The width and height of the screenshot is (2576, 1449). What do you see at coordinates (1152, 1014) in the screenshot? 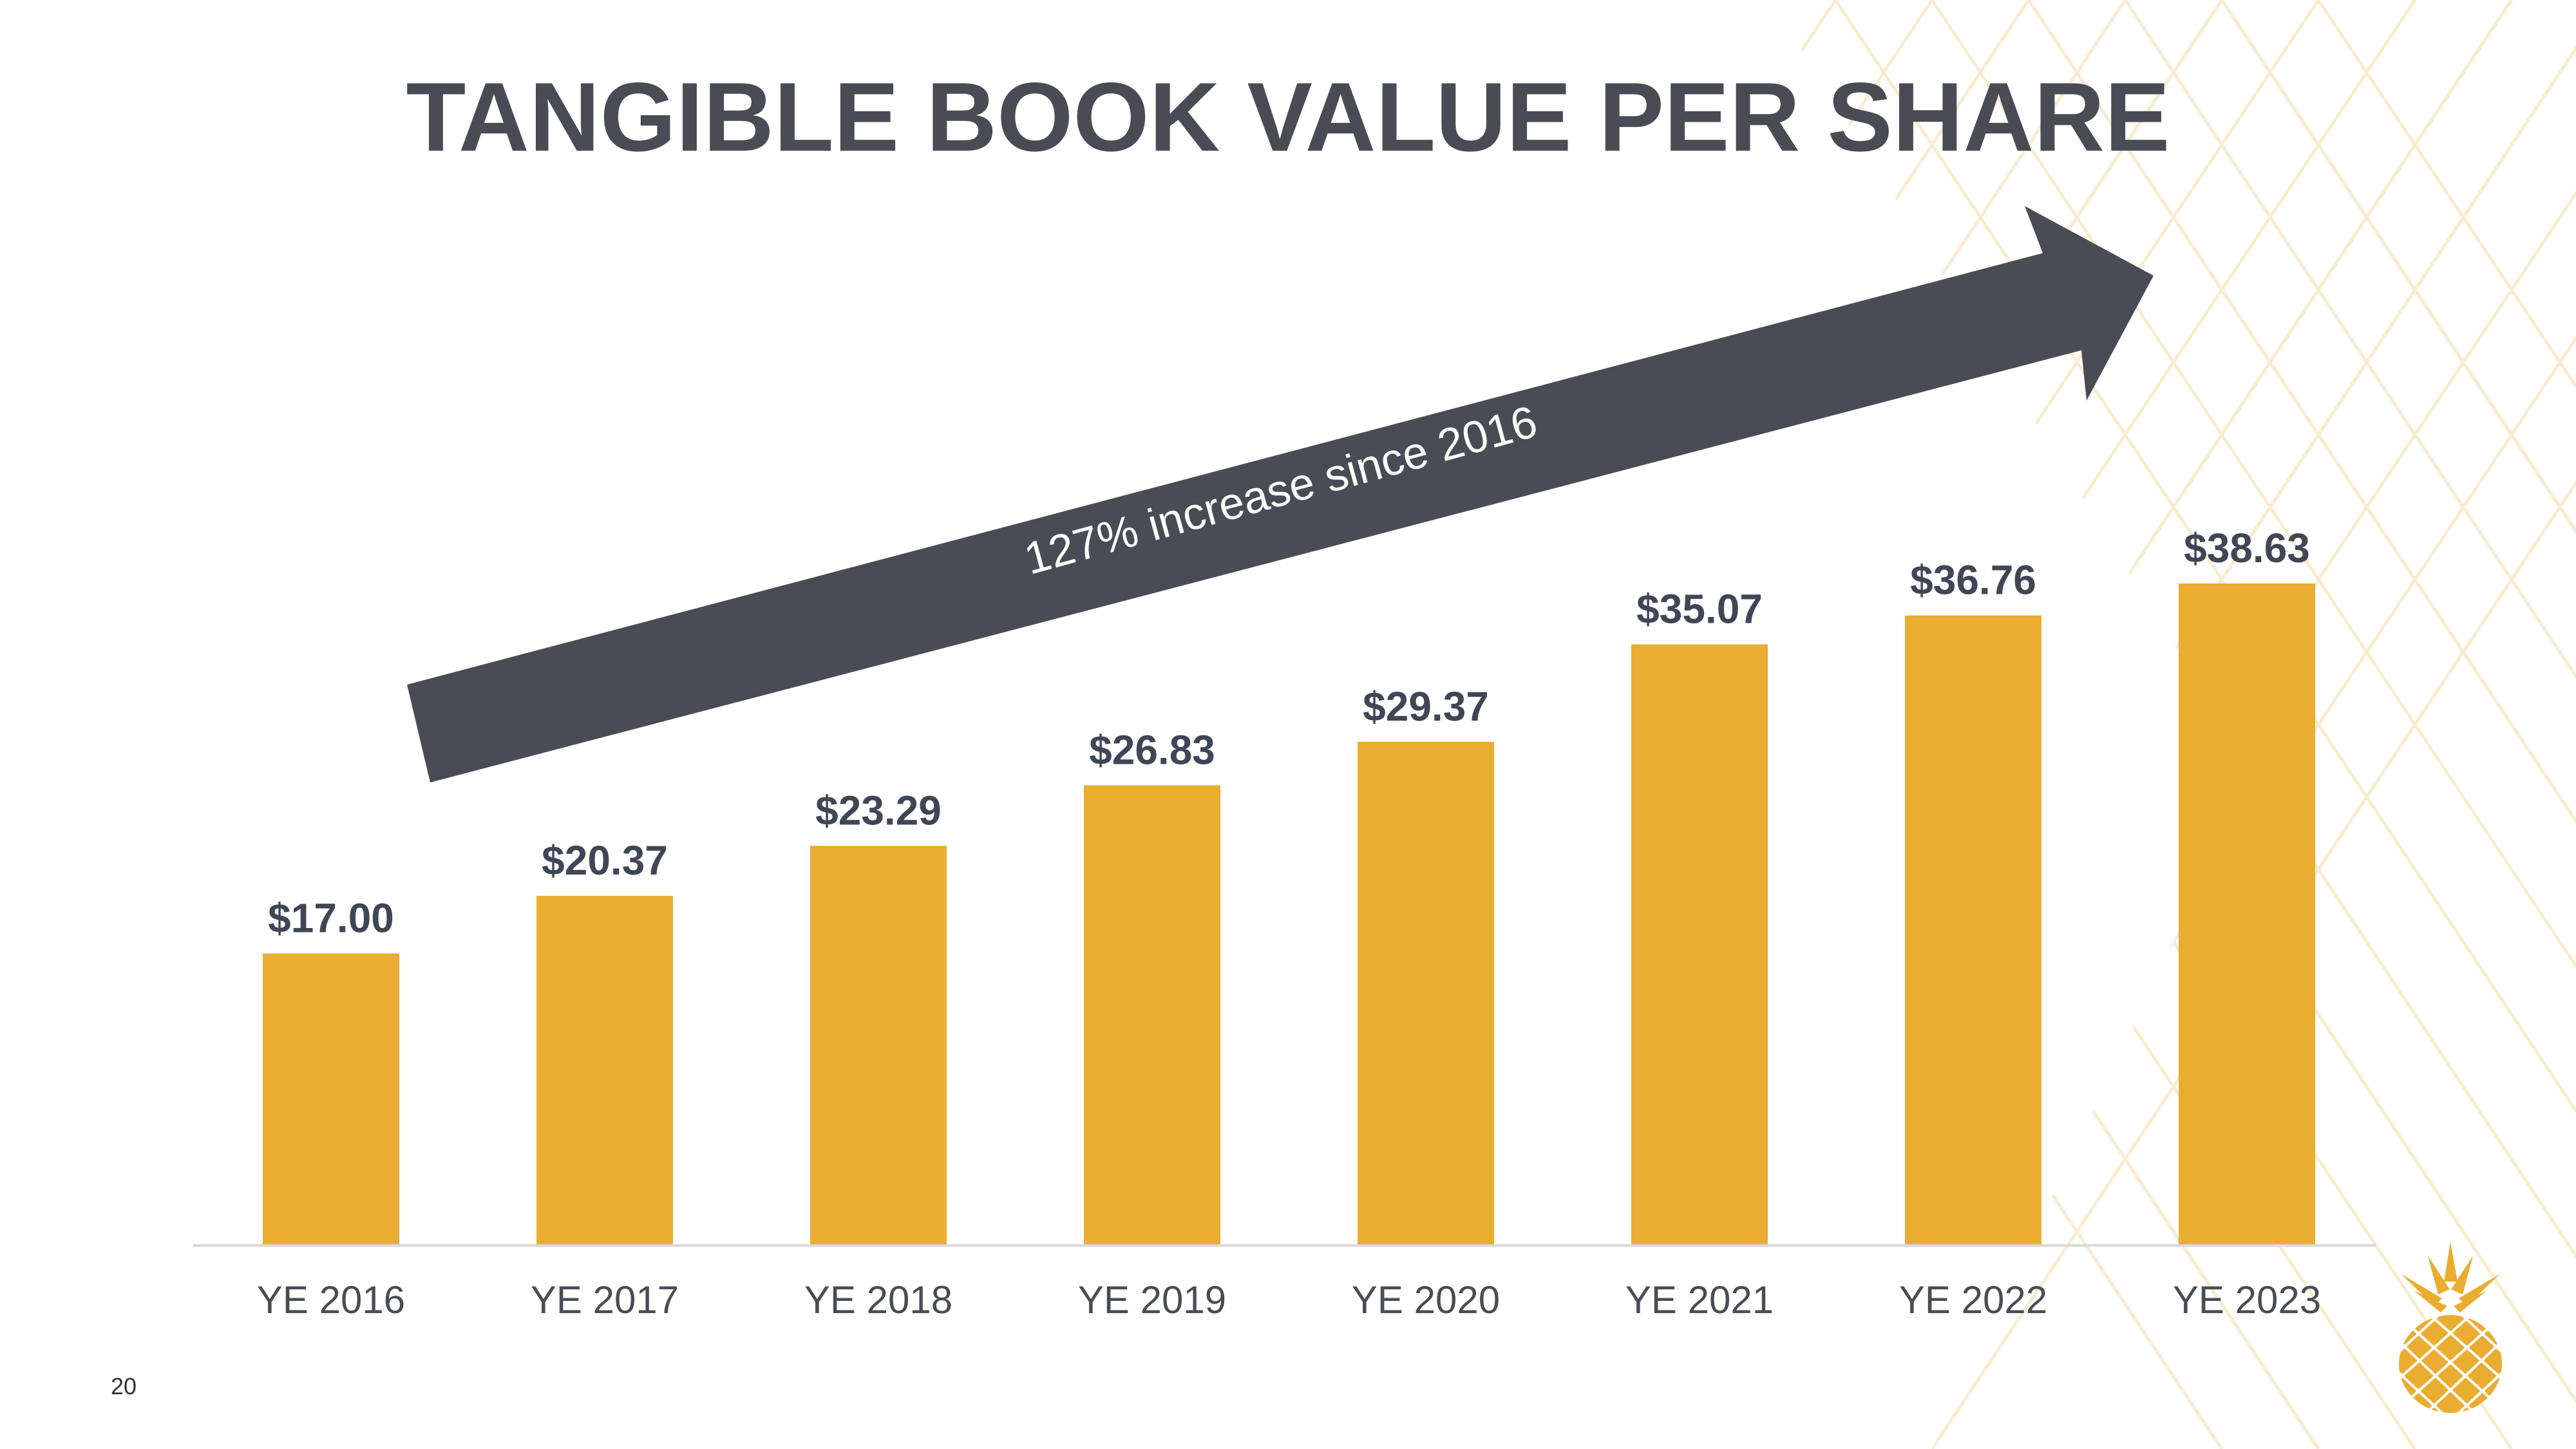
I see `bar-ye-2019` at bounding box center [1152, 1014].